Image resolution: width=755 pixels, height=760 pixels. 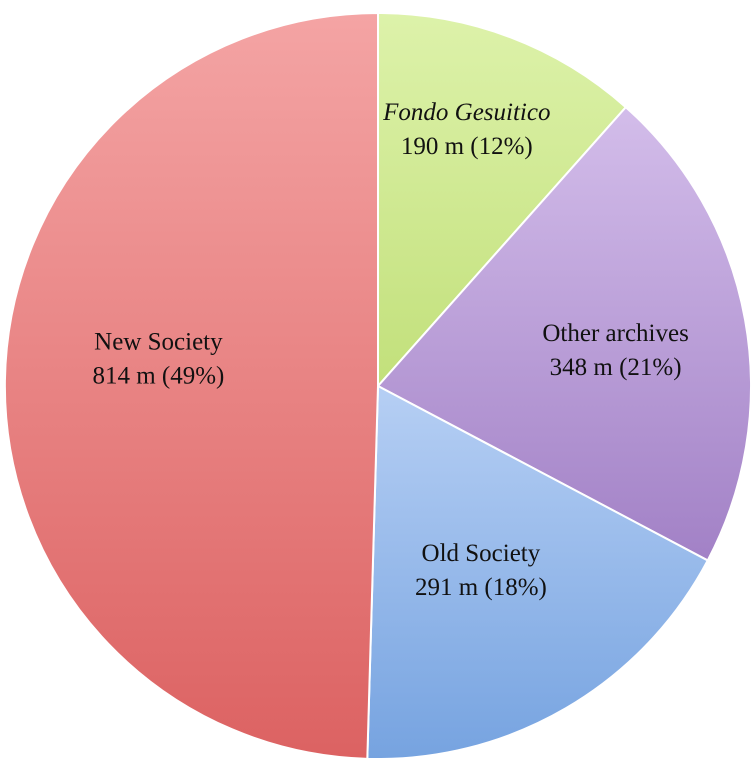 I want to click on pie-label-value-new-society: 814 m (49%), so click(x=158, y=376).